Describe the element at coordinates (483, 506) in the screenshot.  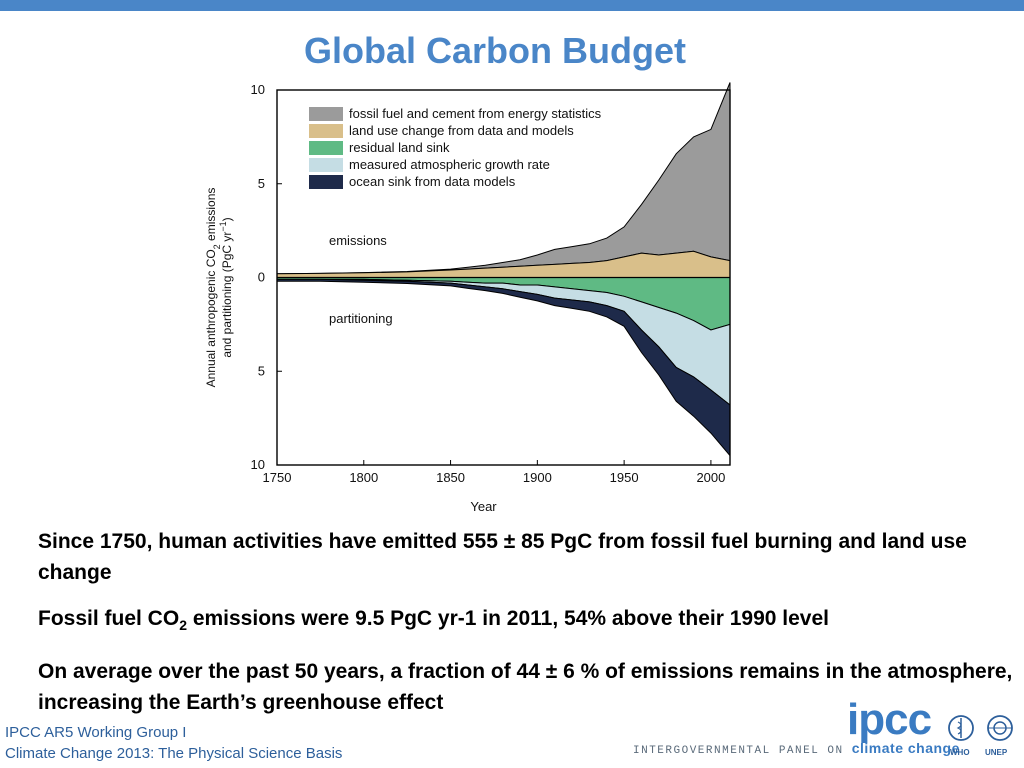
I see `x-axis-label: Year` at that location.